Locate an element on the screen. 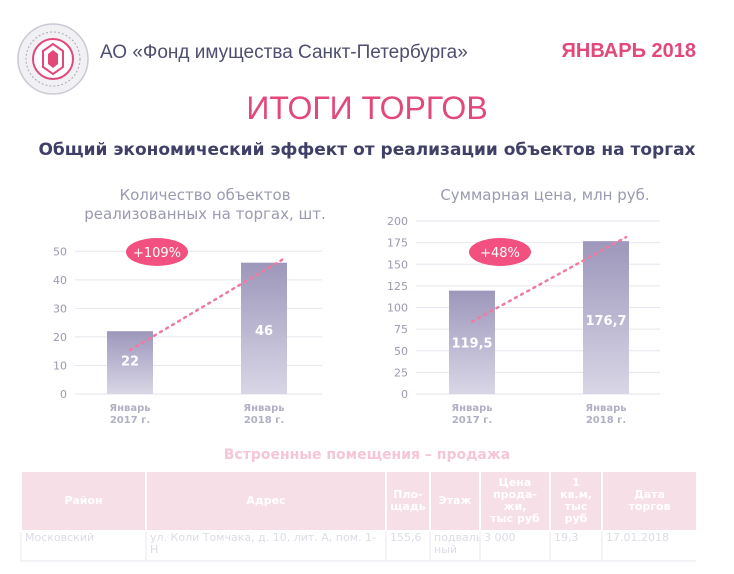  org-emblem-icon is located at coordinates (53, 59).